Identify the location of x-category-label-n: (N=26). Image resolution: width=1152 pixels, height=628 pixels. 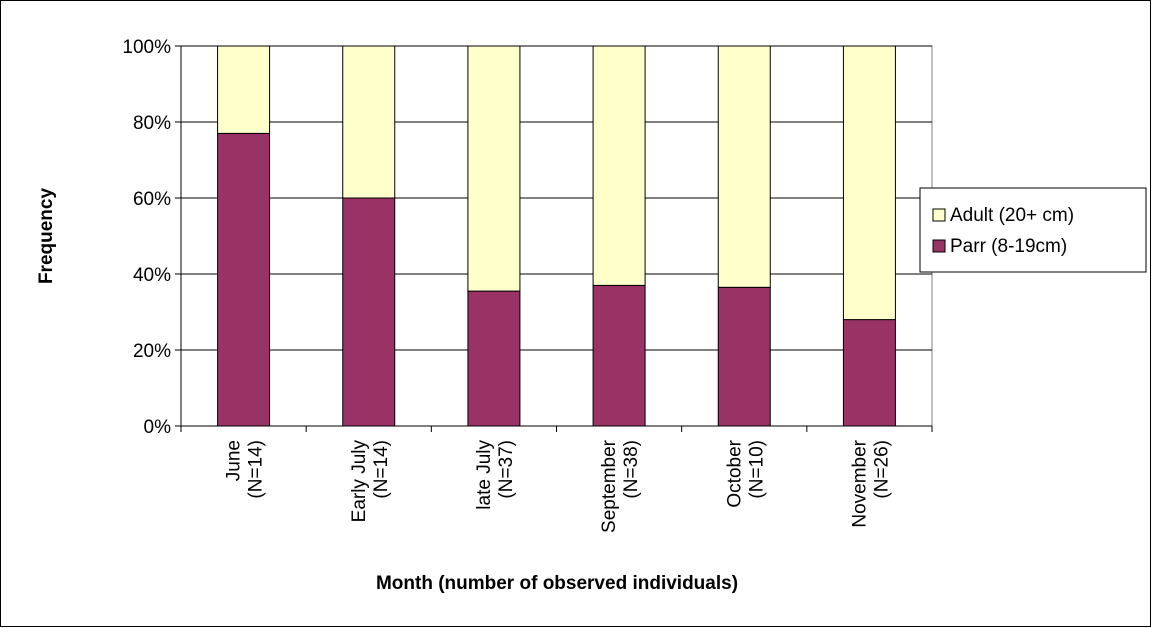
(881, 469).